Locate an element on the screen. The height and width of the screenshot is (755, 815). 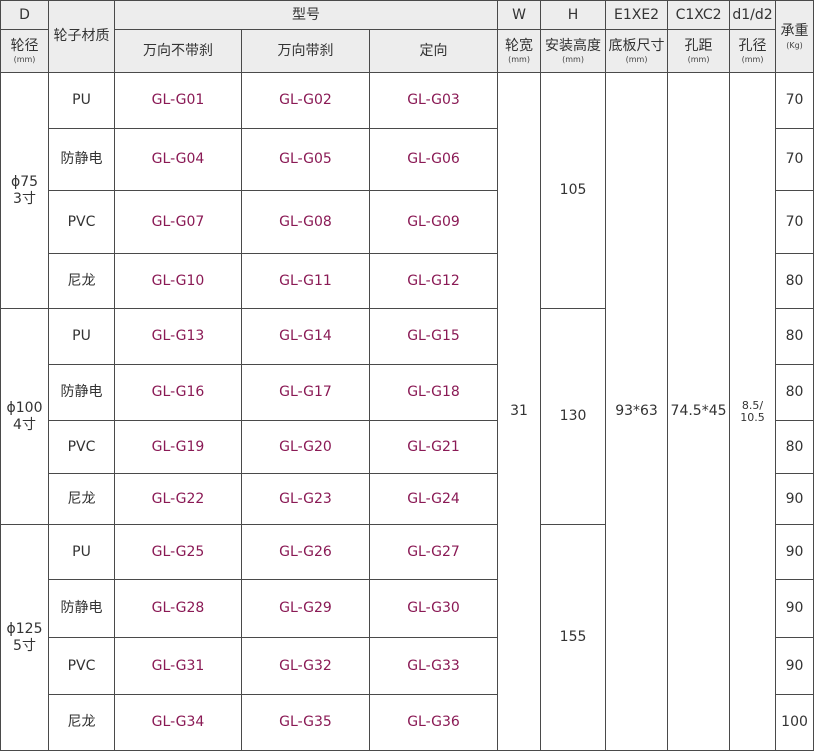
model-cell: GL-G18 is located at coordinates (433, 392).